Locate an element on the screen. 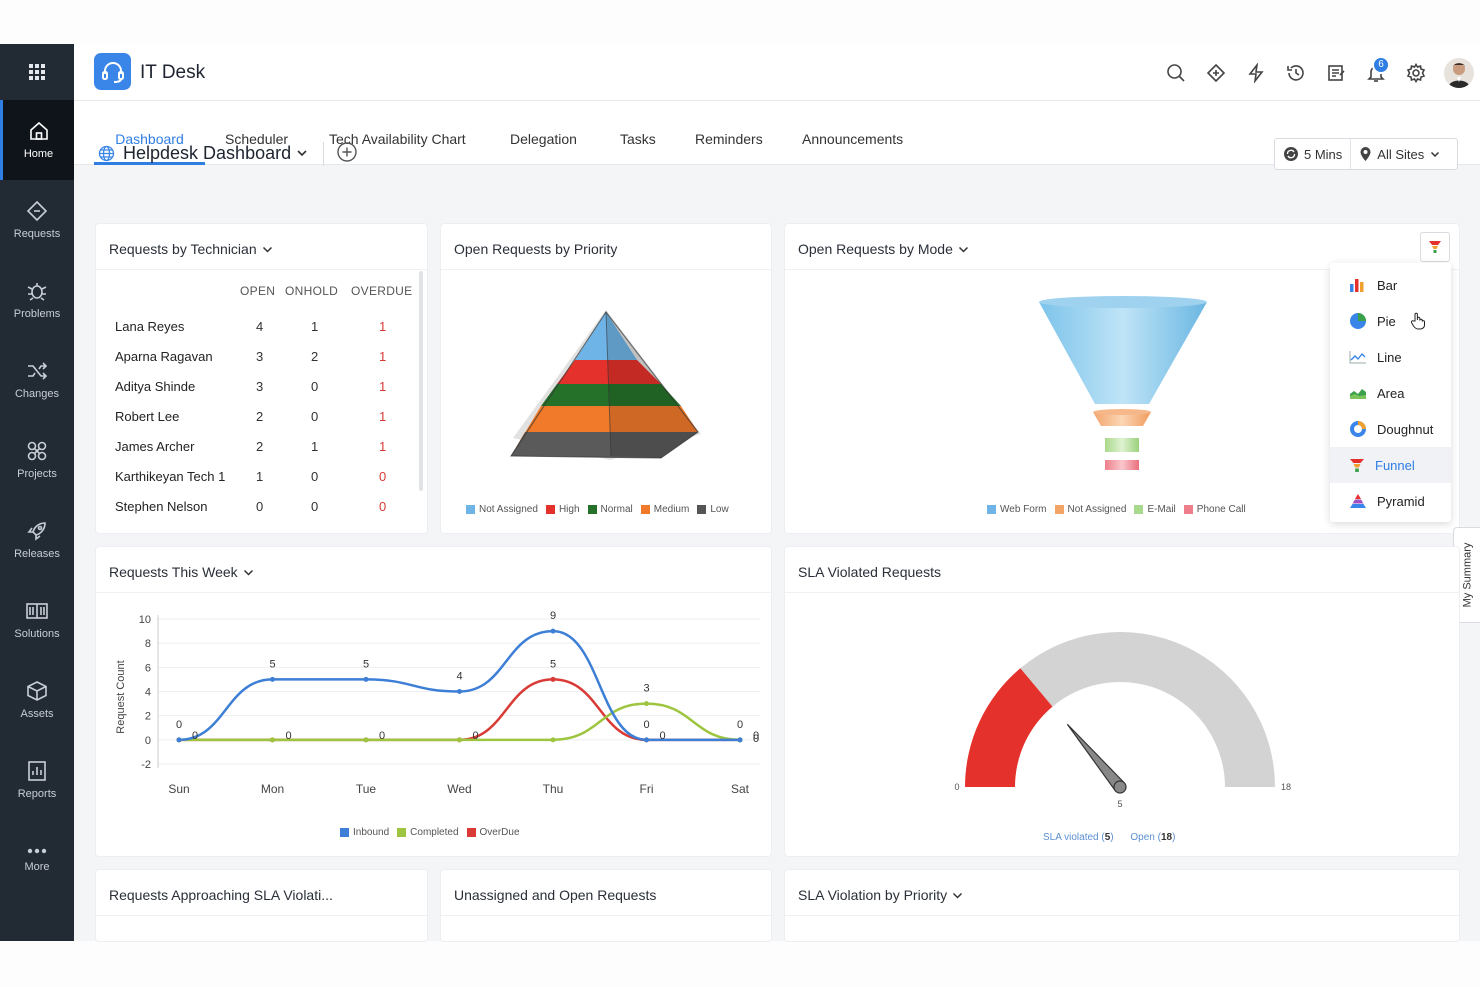 This screenshot has height=987, width=1480. sidebar-item-projects: Projects is located at coordinates (37, 460).